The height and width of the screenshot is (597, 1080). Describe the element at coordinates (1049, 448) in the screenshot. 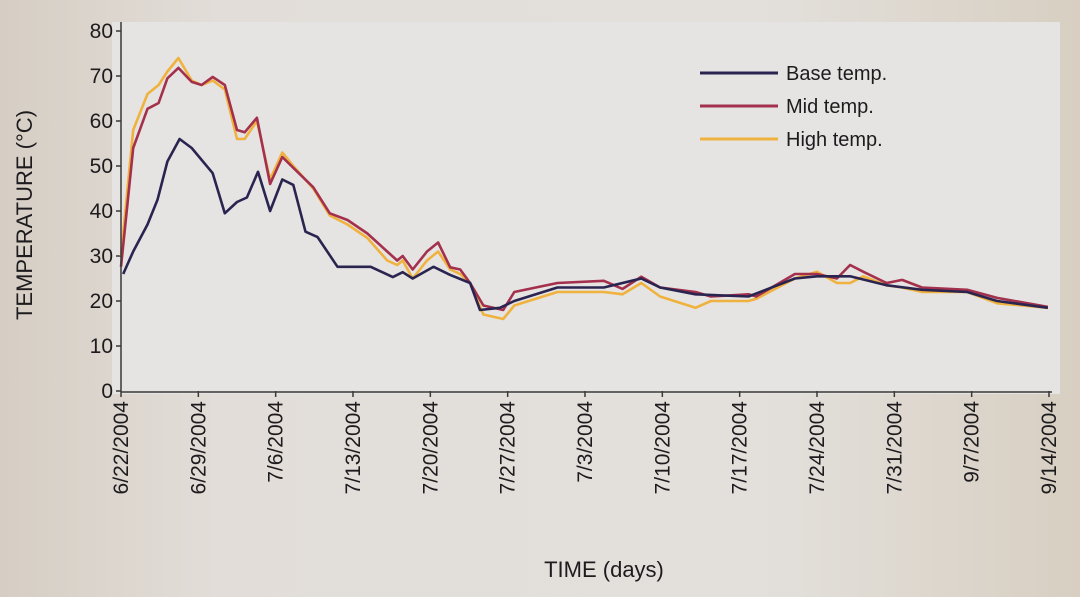

I see `x-tick-label: 9/14/2004` at that location.